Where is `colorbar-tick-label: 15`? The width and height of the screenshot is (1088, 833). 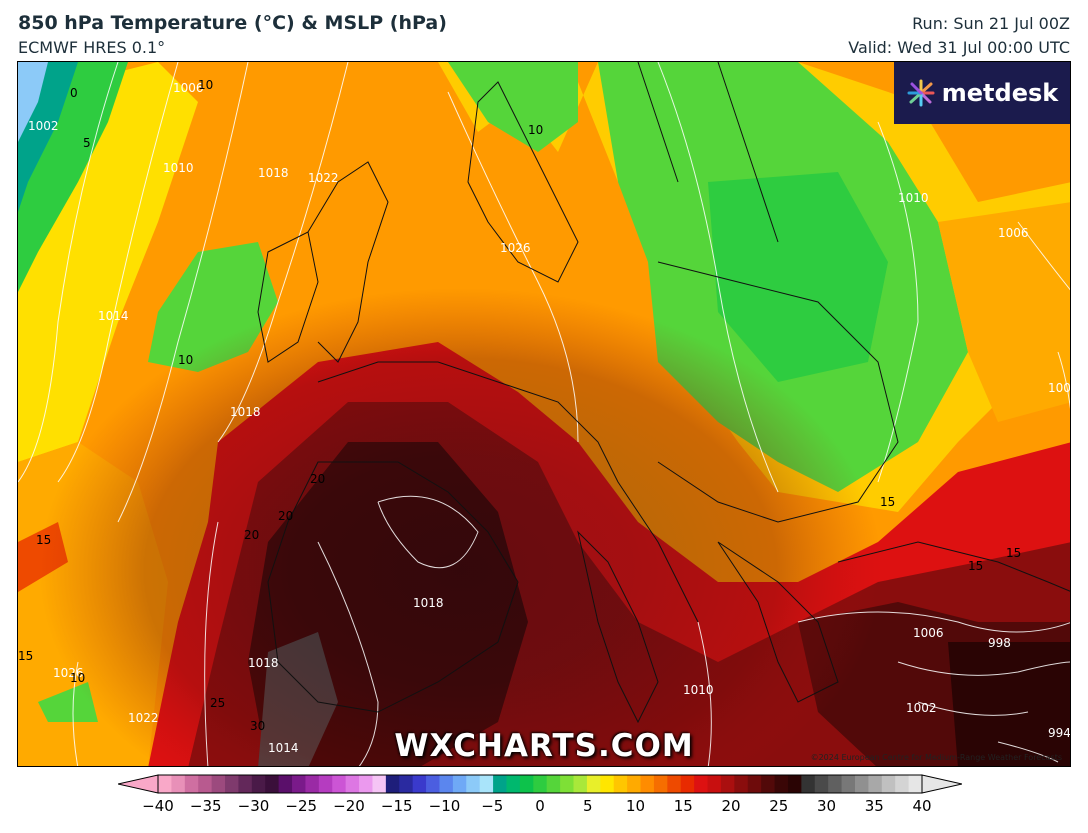 colorbar-tick-label: 15 is located at coordinates (683, 806).